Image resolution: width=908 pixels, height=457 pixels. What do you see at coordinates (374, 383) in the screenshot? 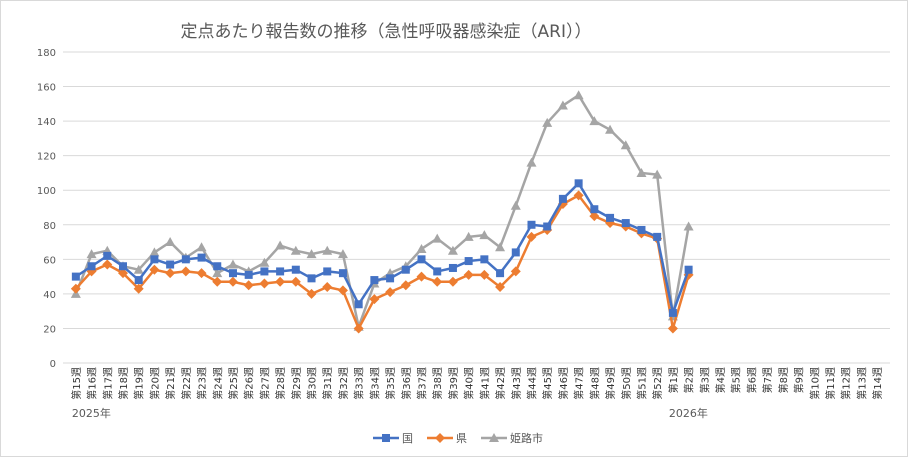
I see `x-tick-label: 第34週` at bounding box center [374, 383].